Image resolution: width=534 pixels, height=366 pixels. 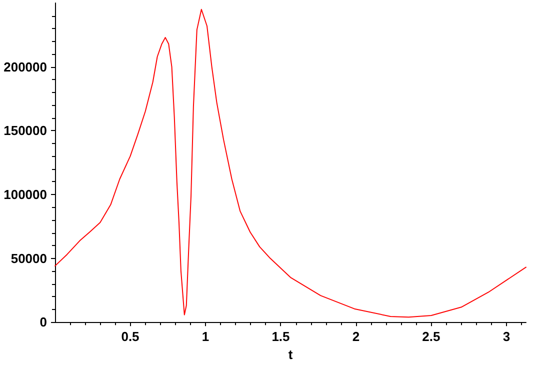 I want to click on x-tick-label: 2, so click(x=356, y=336).